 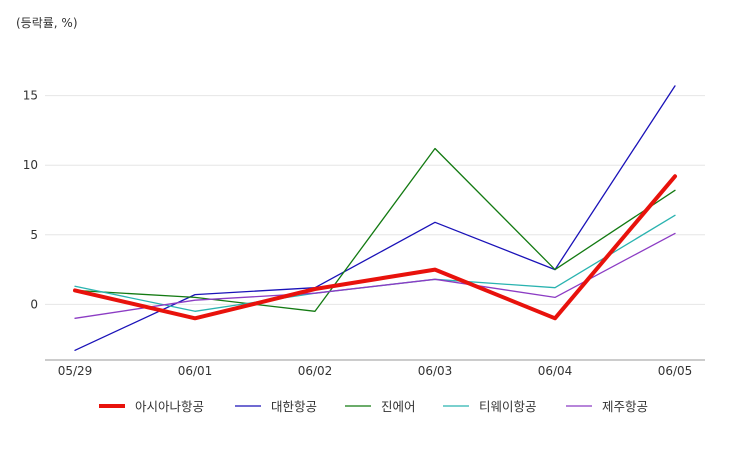 I want to click on x-tick-label: 06/02, so click(x=315, y=371).